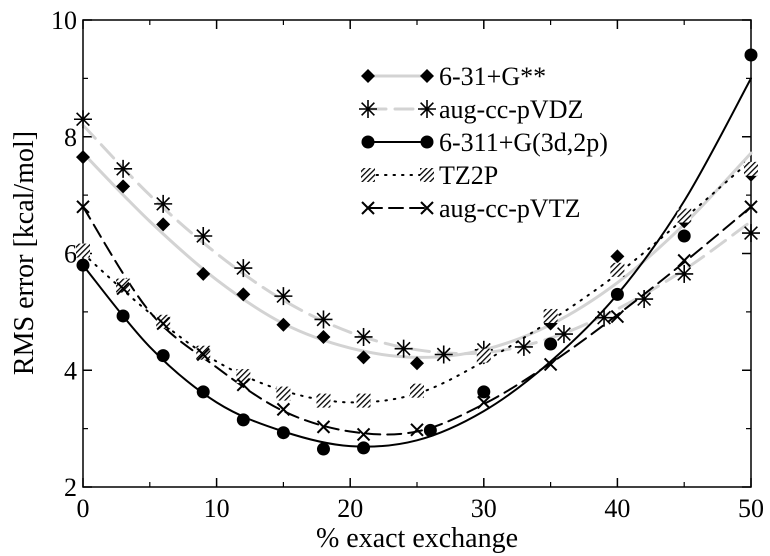 Image resolution: width=770 pixels, height=556 pixels. Describe the element at coordinates (511, 109) in the screenshot. I see `legend-label: aug-cc-pVDZ` at that location.